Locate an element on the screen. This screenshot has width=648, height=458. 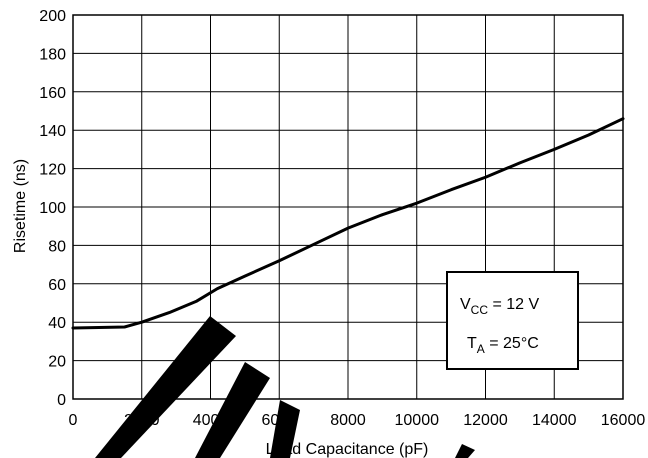
x-tick-label: 2000 is located at coordinates (142, 420).